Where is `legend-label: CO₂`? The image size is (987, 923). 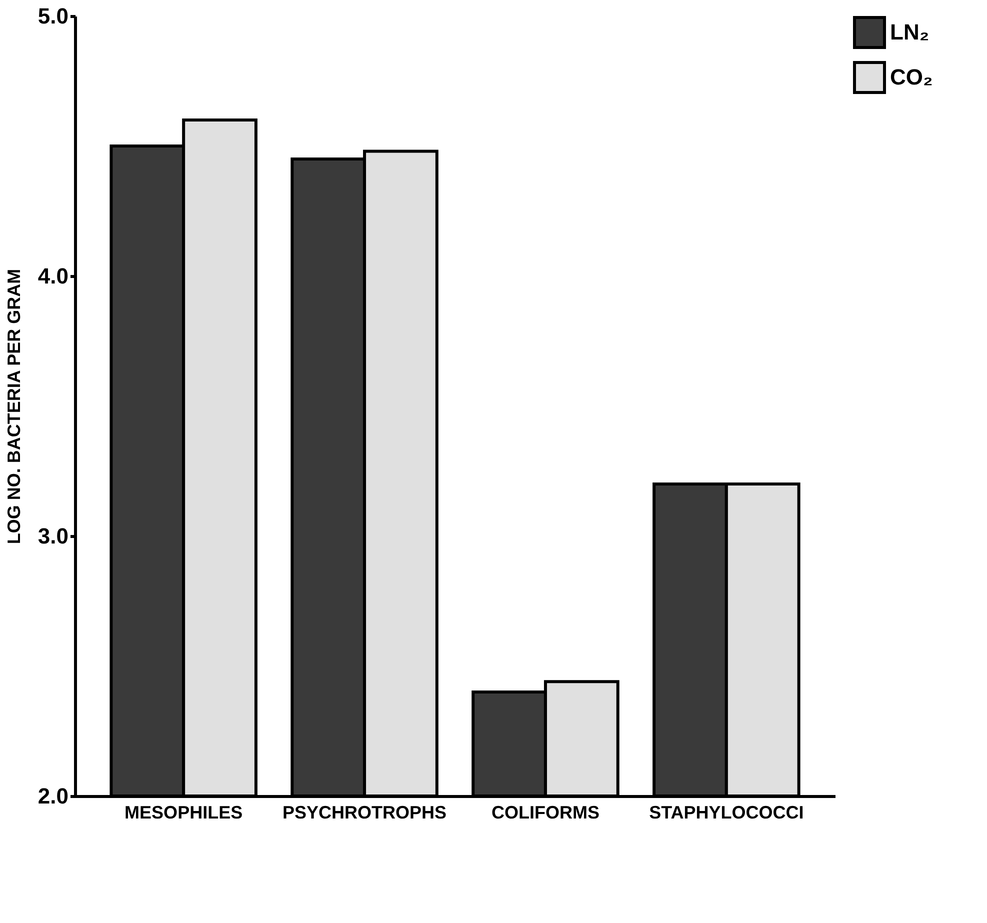 legend-label: CO₂ is located at coordinates (911, 77).